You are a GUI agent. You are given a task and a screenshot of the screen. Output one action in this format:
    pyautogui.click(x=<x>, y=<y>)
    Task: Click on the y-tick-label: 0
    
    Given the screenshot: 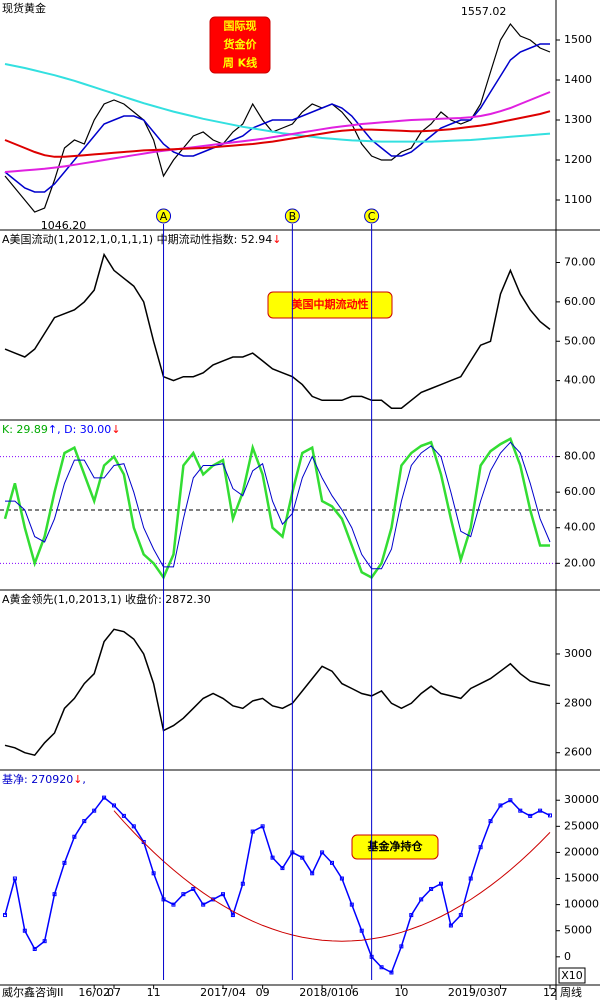 What is the action you would take?
    pyautogui.click(x=567, y=956)
    